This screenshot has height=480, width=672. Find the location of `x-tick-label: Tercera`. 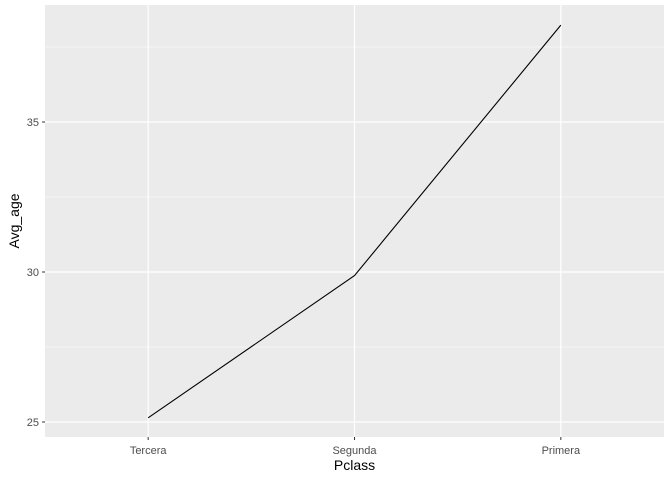

x-tick-label: Tercera is located at coordinates (149, 451).